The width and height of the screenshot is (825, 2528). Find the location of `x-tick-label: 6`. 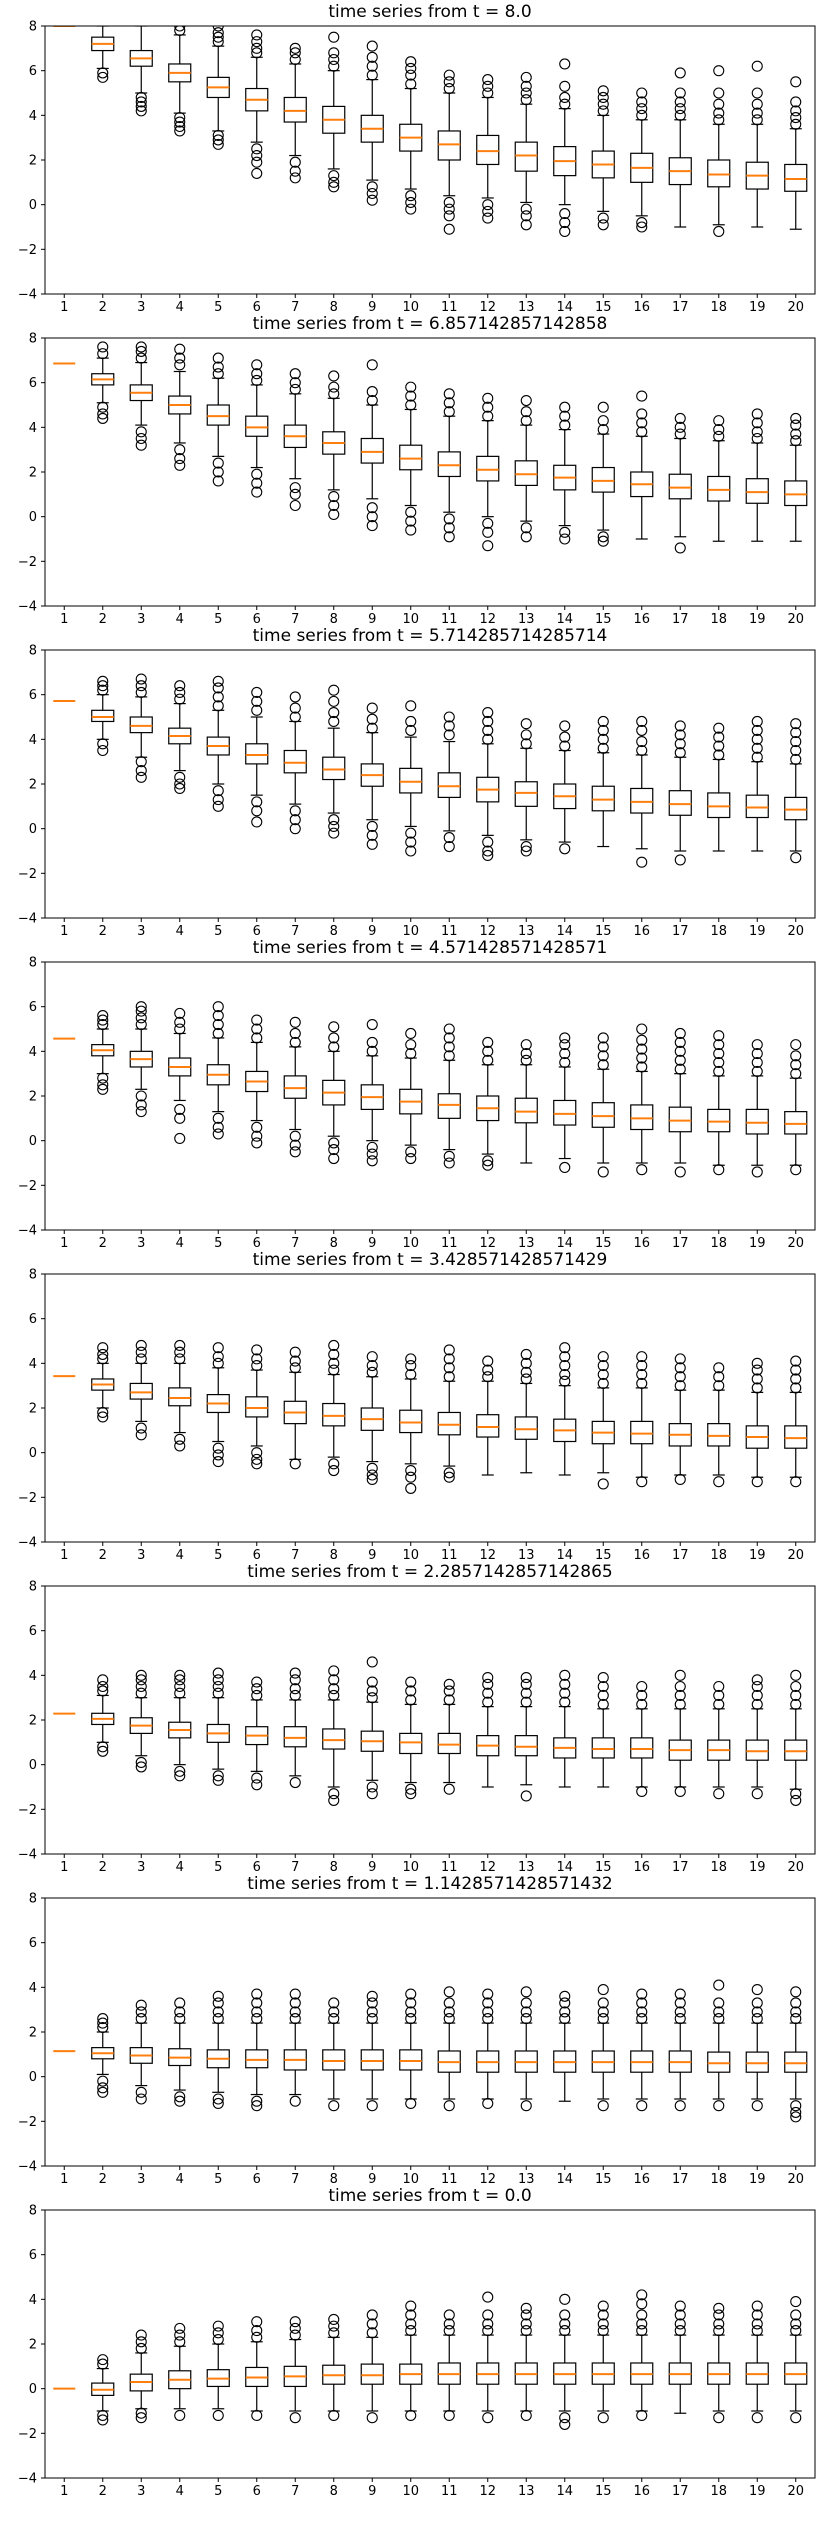

x-tick-label: 6 is located at coordinates (257, 930).